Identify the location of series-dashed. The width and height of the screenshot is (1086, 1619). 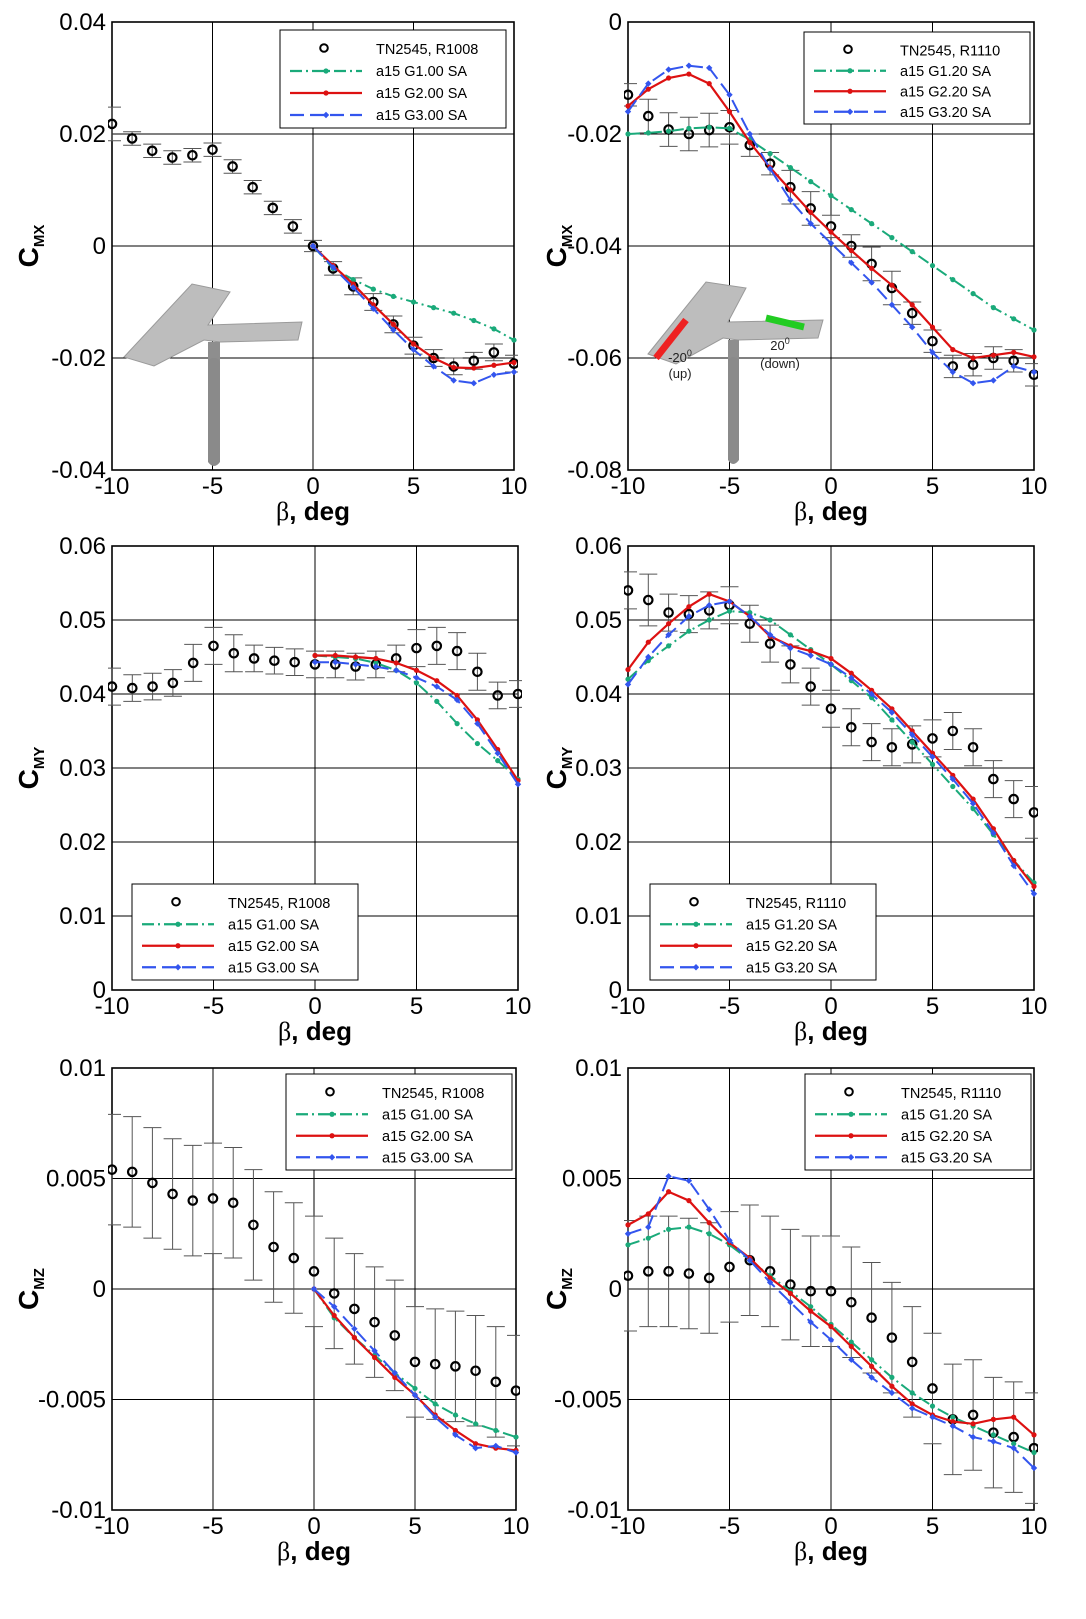
(416, 723).